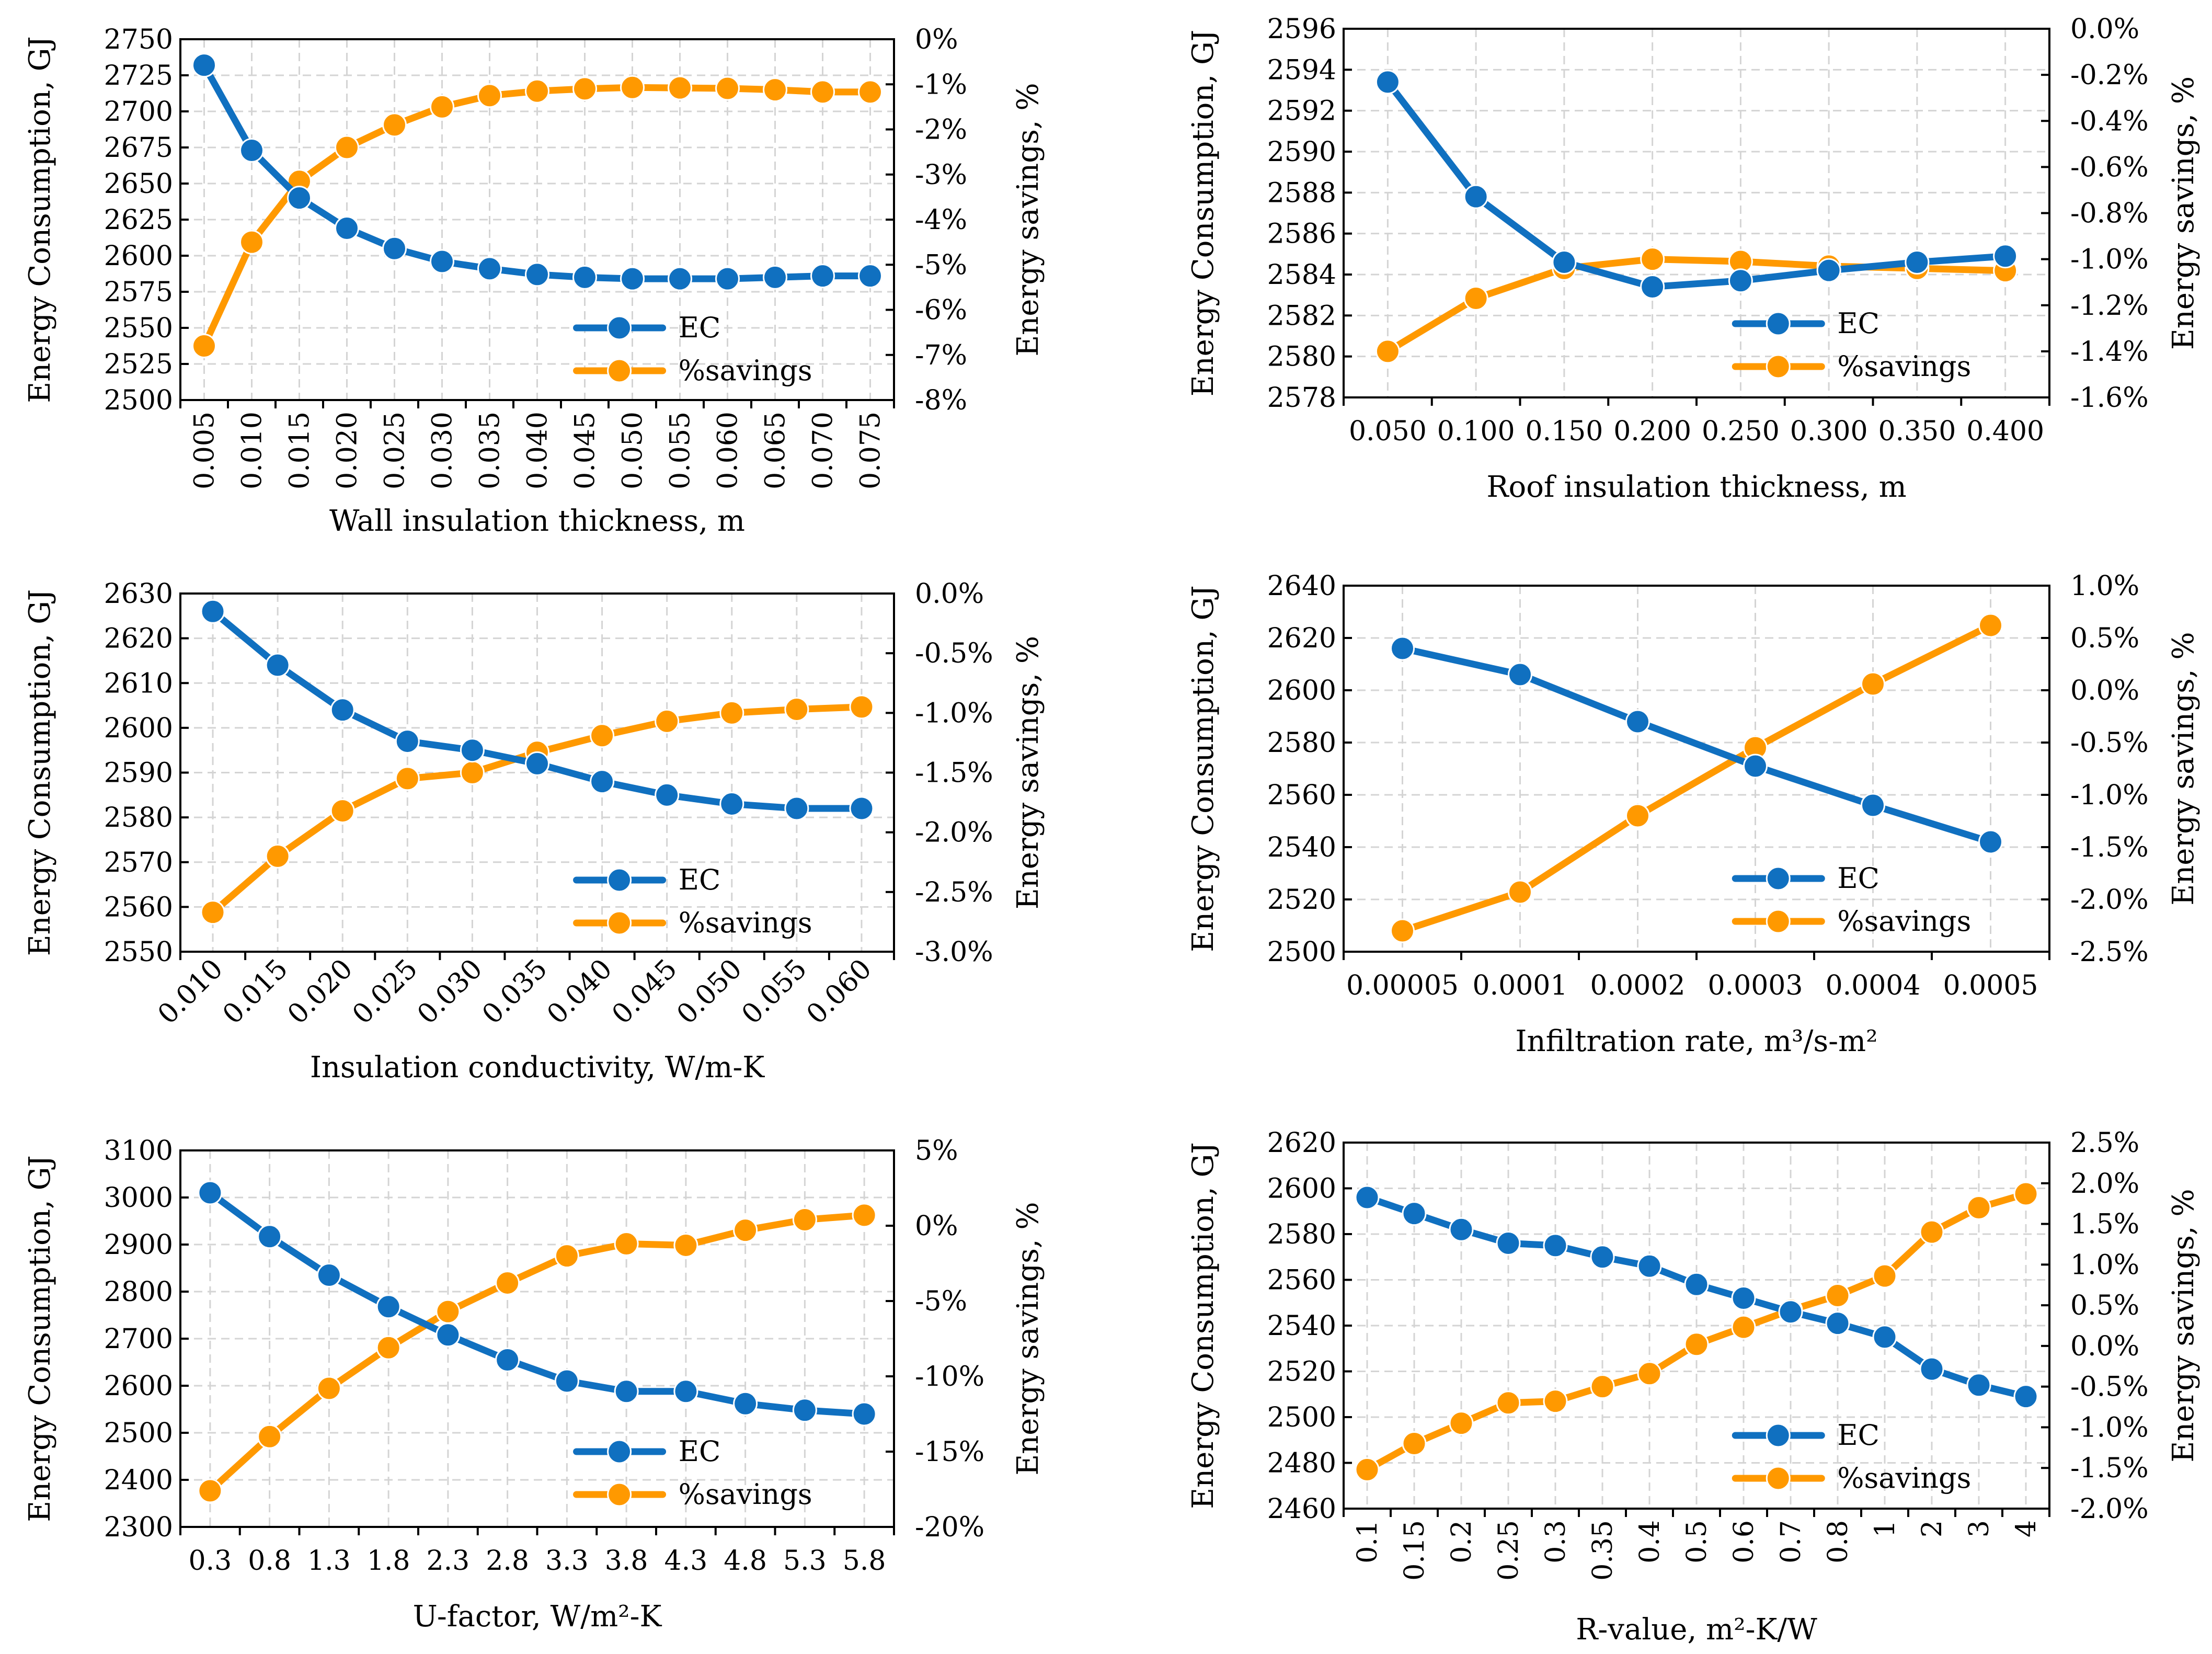  Describe the element at coordinates (941, 220) in the screenshot. I see `y2-tick-label: -4%` at that location.